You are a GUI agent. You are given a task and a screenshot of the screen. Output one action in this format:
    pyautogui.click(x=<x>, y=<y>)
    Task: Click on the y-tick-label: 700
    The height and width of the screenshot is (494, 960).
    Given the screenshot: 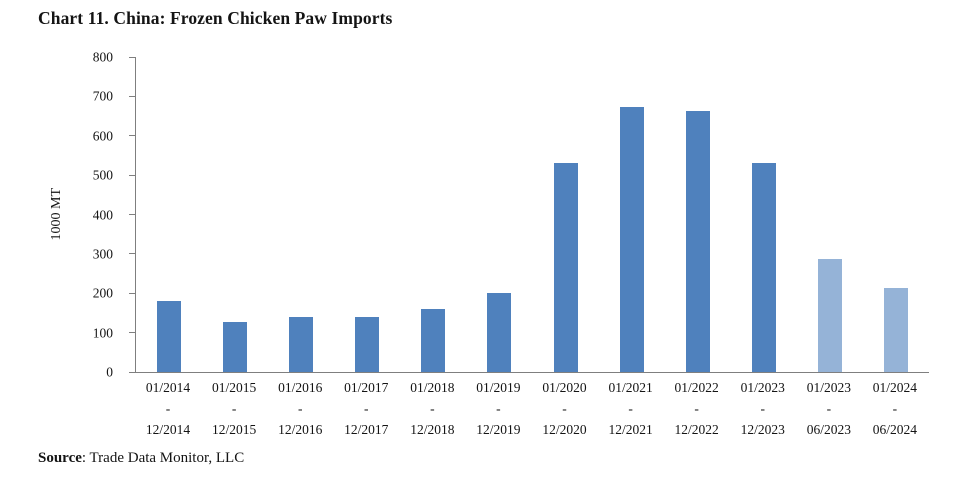 What is the action you would take?
    pyautogui.click(x=102, y=96)
    